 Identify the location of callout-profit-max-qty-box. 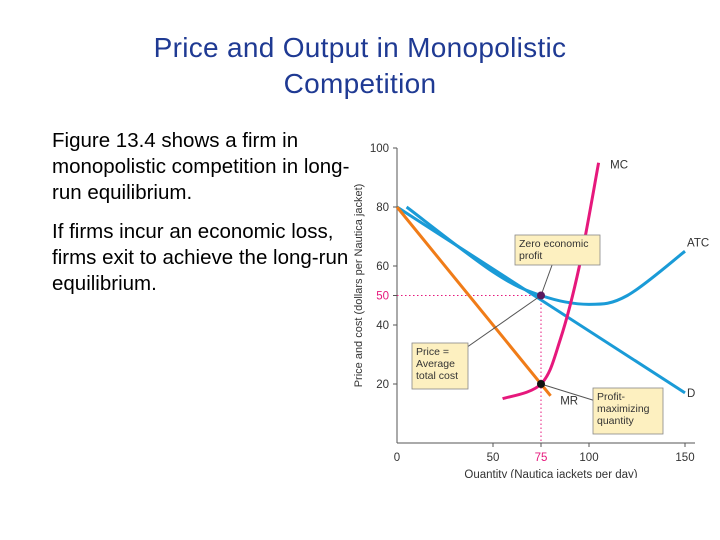
(628, 411).